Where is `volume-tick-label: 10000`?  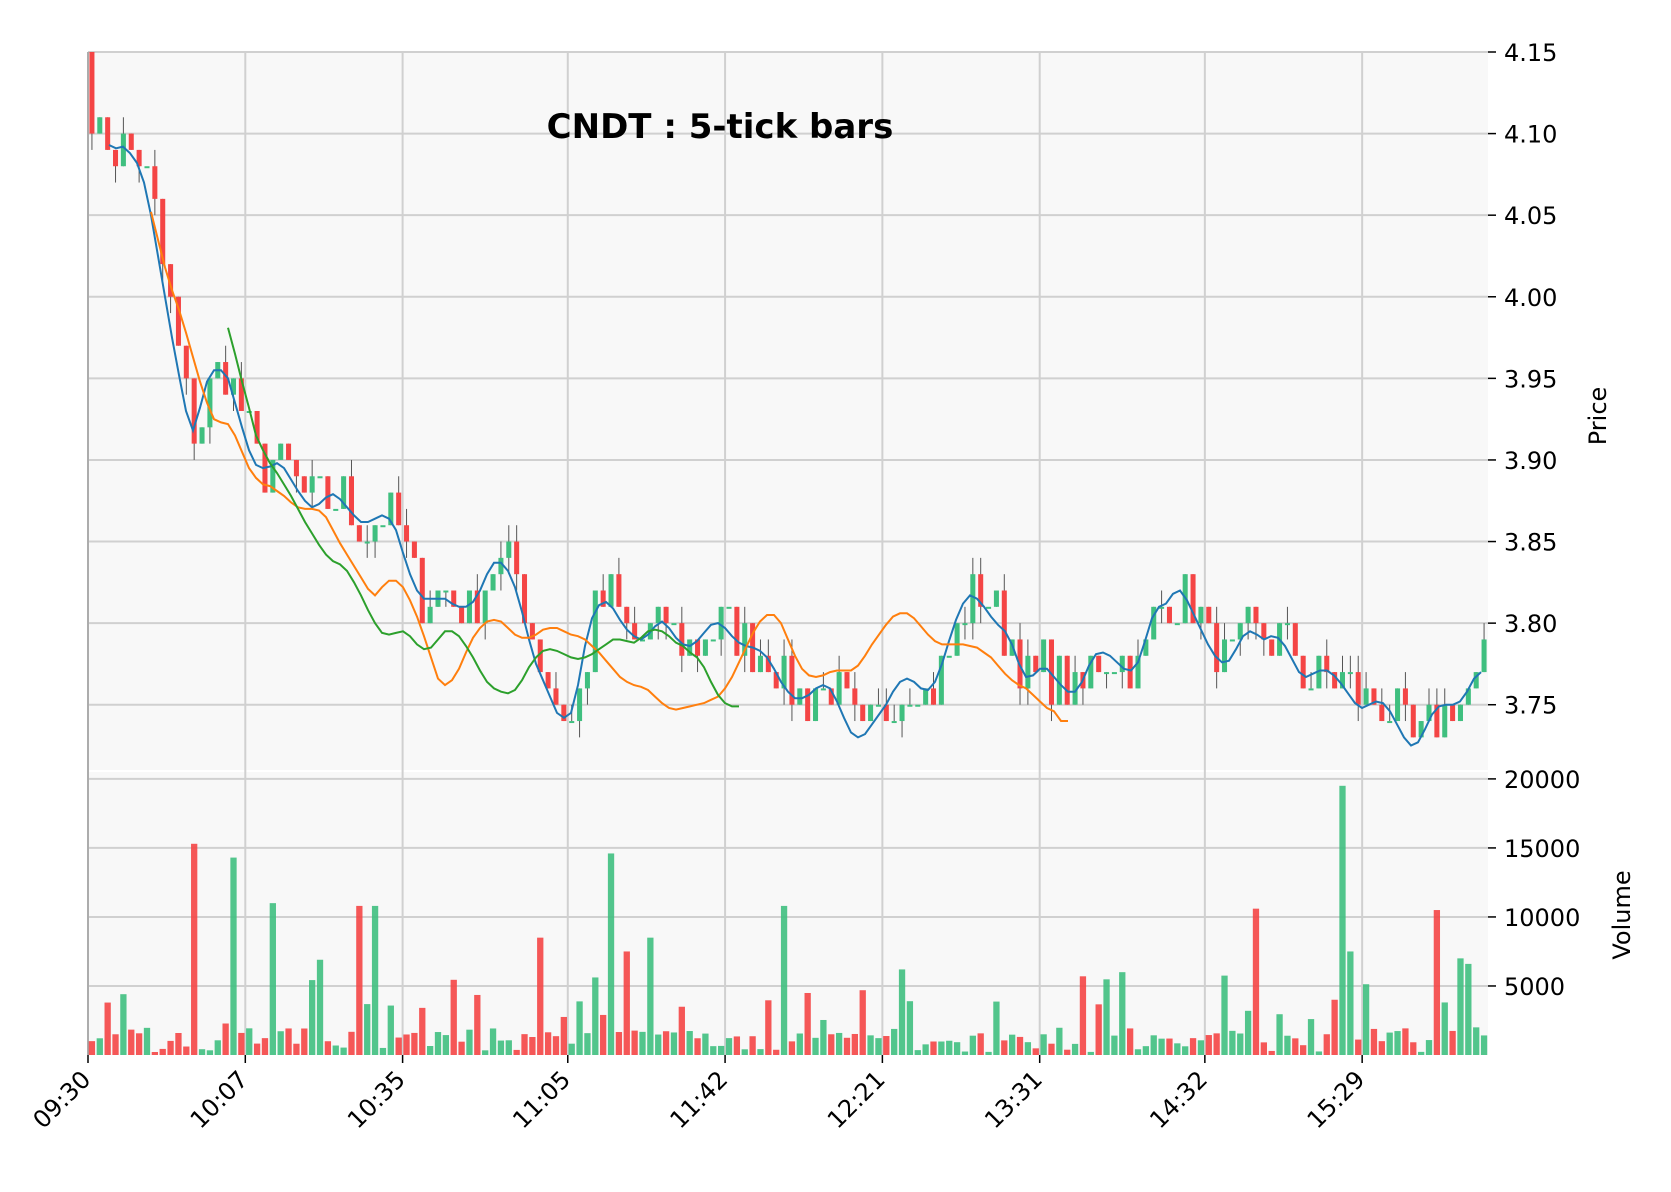
volume-tick-label: 10000 is located at coordinates (1542, 918).